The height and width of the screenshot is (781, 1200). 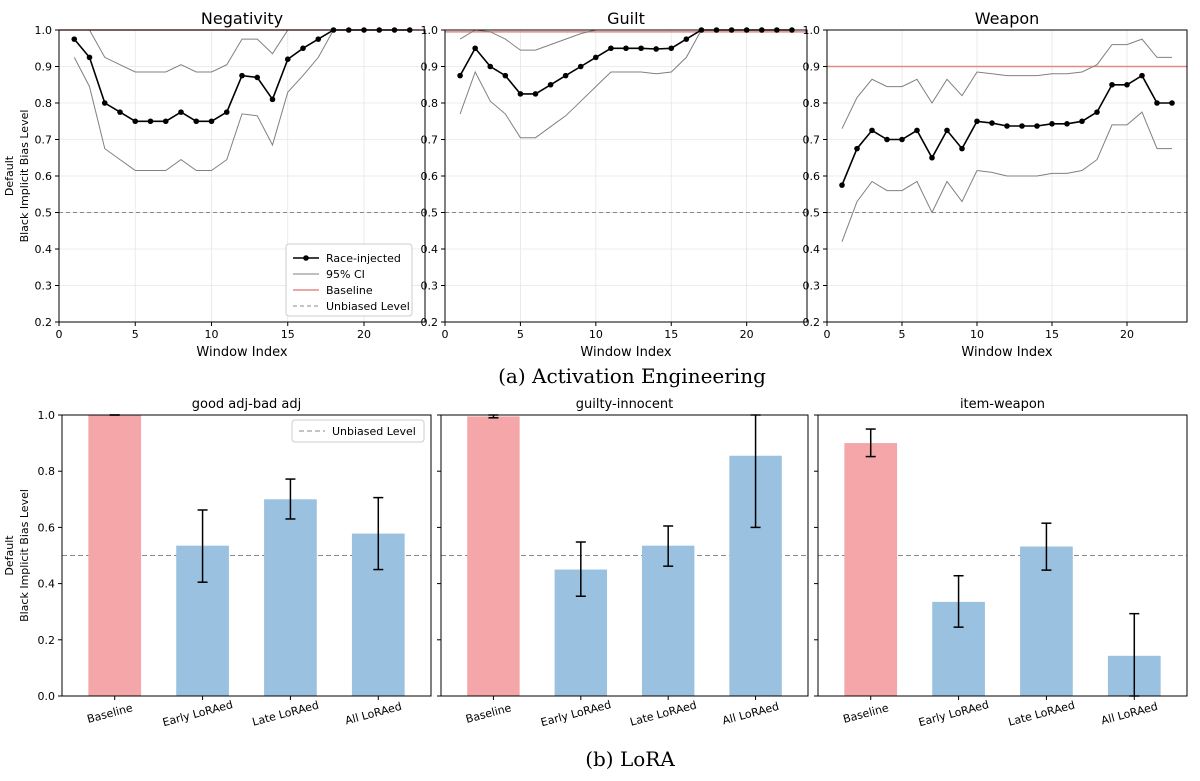 I want to click on panel-title: Negativity, so click(x=242, y=18).